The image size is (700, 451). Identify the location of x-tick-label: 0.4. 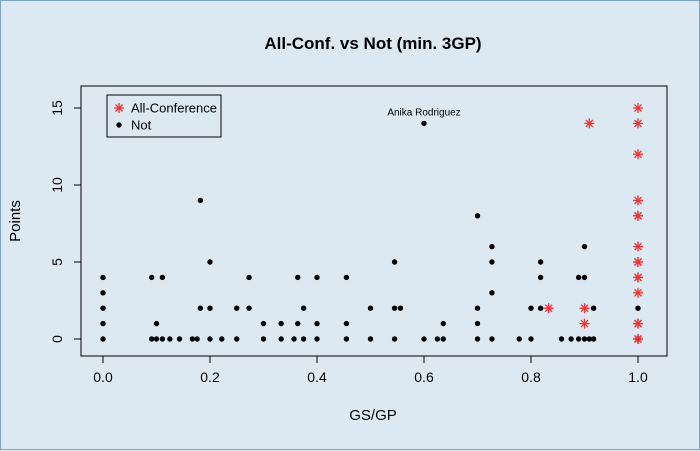
(317, 377).